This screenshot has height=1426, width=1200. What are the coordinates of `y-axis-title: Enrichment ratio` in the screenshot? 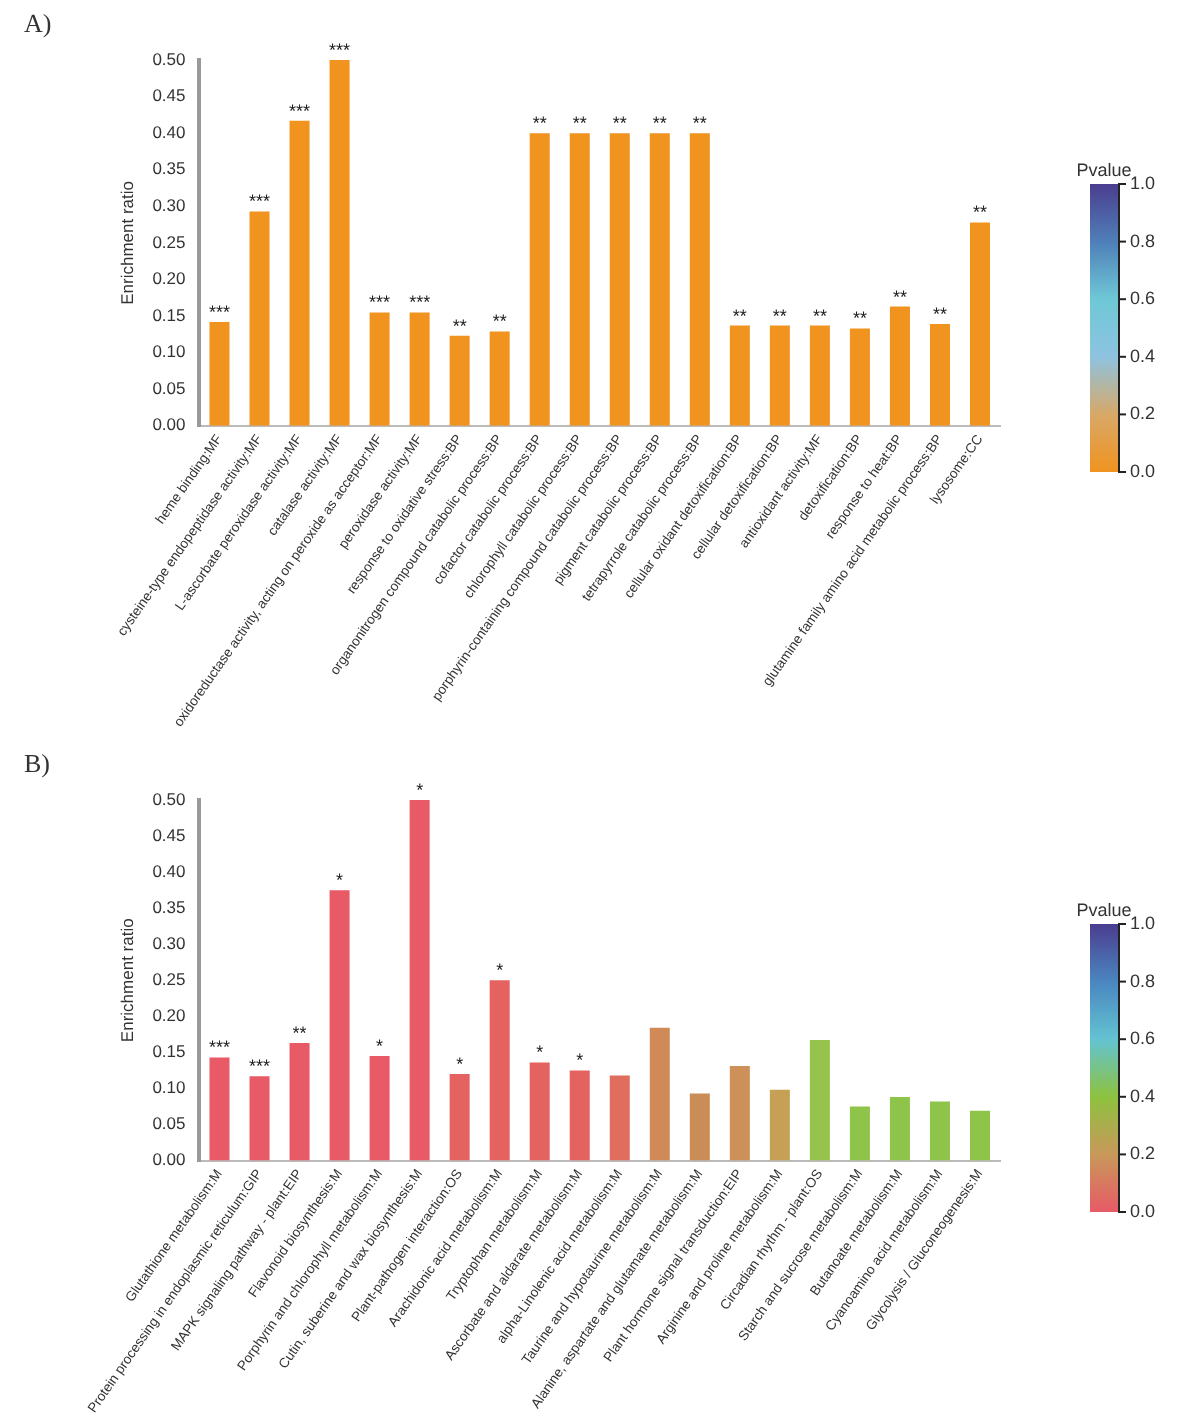 It's located at (126, 242).